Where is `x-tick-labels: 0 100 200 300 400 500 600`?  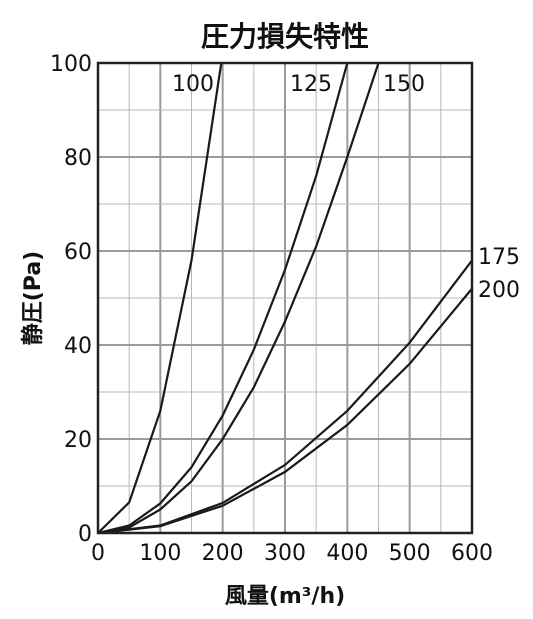 x-tick-labels: 0 100 200 300 400 500 600 is located at coordinates (292, 553).